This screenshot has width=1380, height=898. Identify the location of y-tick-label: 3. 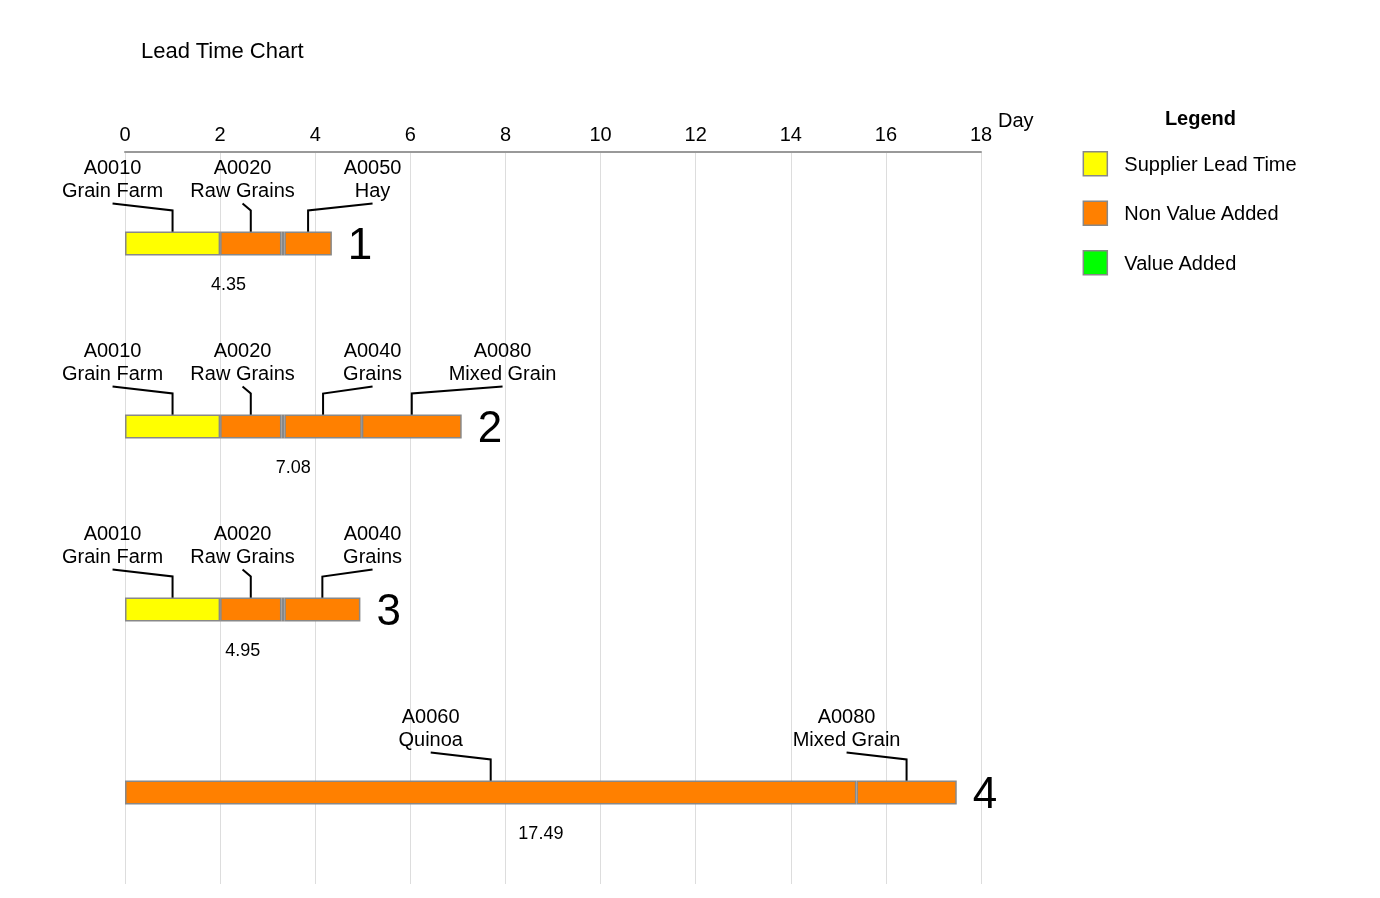
(388, 609).